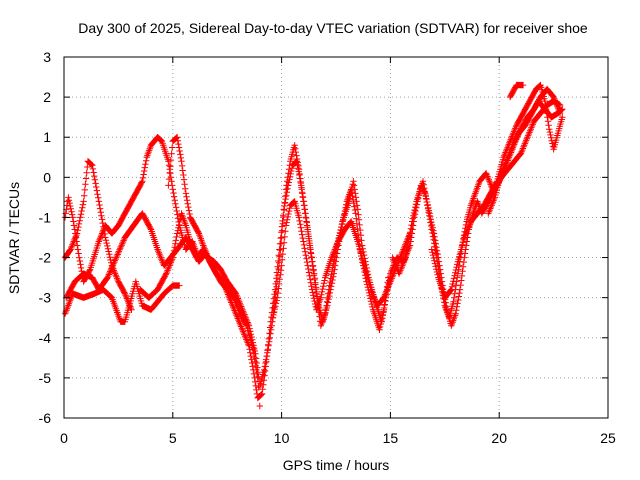 This screenshot has height=480, width=640. I want to click on y-tick-label: 1, so click(47, 137).